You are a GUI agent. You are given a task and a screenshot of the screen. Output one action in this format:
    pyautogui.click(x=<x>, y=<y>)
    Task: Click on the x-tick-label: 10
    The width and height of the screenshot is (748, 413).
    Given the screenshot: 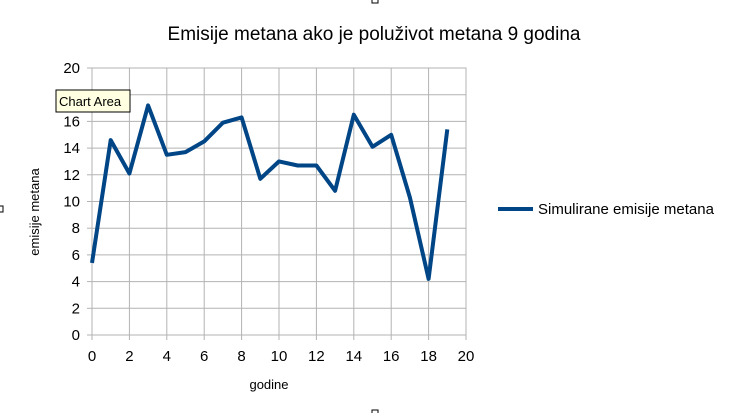 What is the action you would take?
    pyautogui.click(x=279, y=356)
    